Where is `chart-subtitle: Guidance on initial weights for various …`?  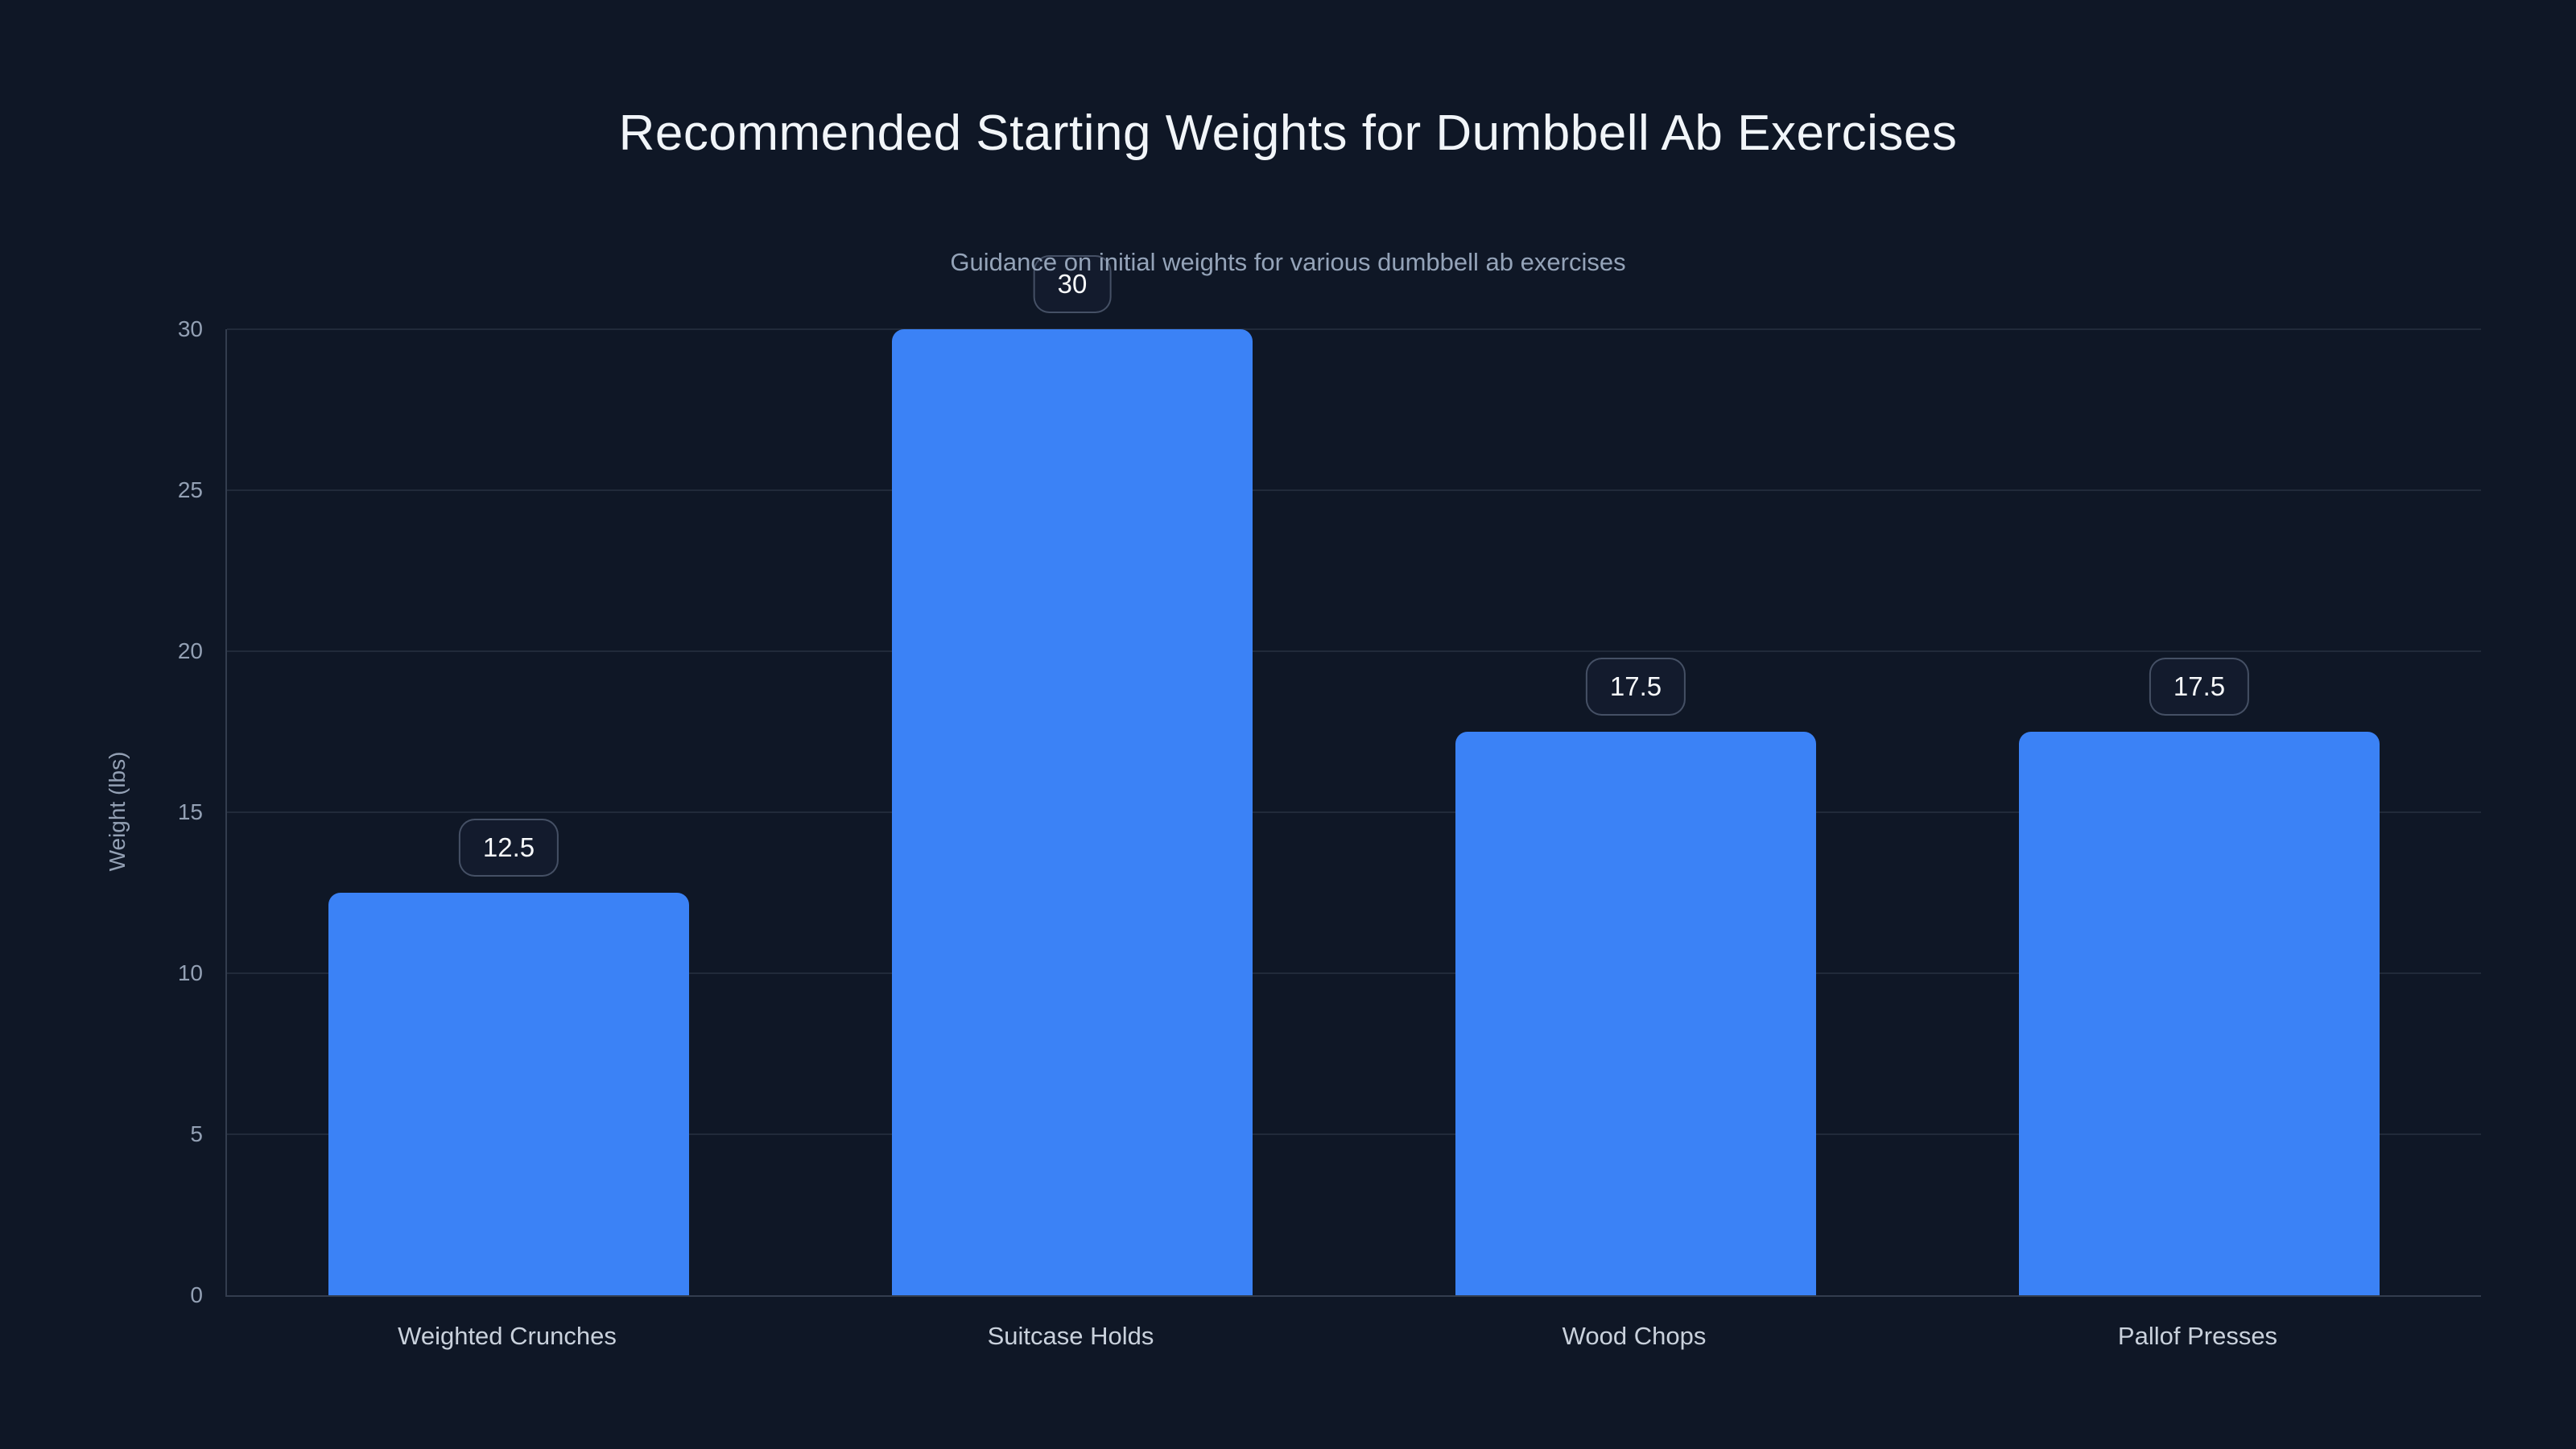 chart-subtitle: Guidance on initial weights for various … is located at coordinates (1288, 262).